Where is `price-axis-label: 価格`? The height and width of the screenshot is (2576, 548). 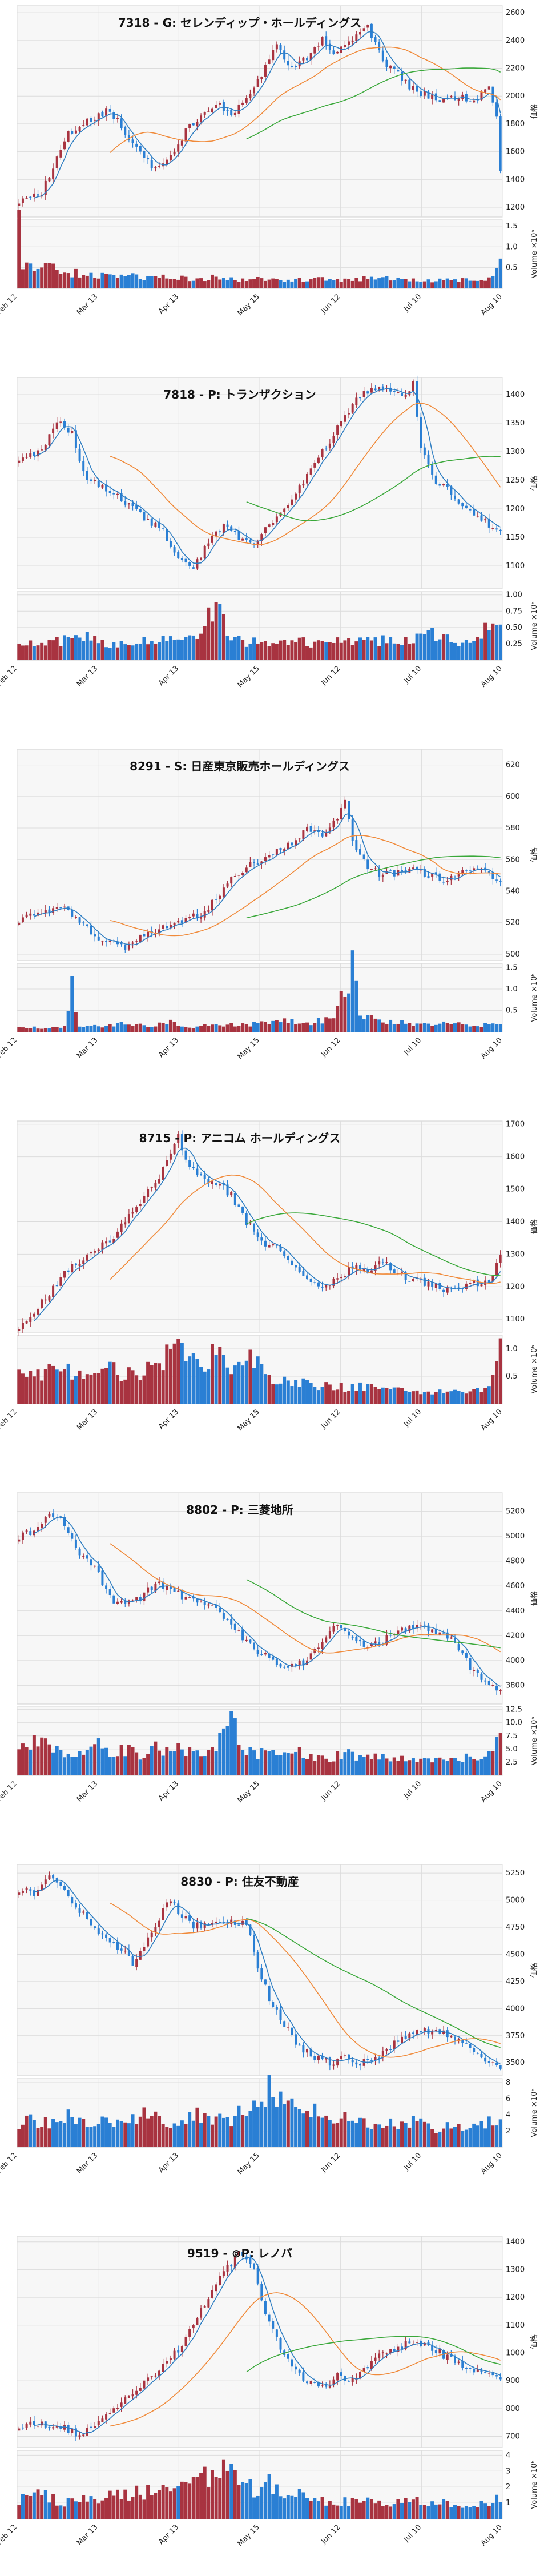 price-axis-label: 価格 is located at coordinates (534, 1226).